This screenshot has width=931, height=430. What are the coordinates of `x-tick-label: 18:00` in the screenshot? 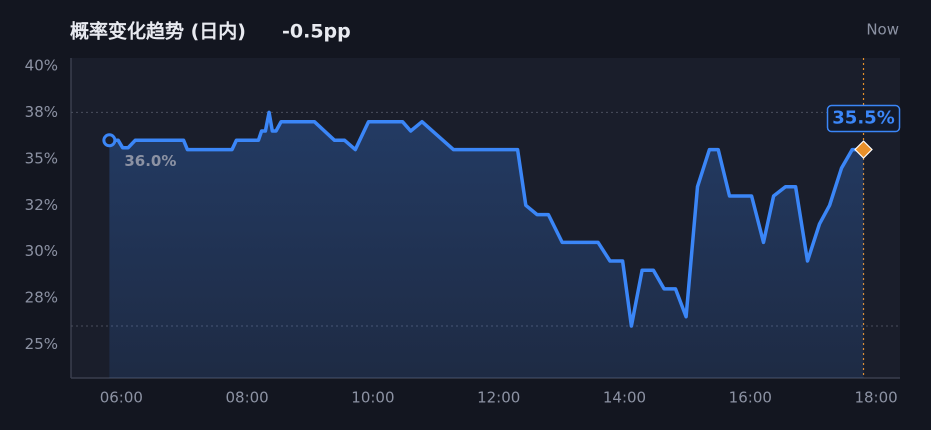 It's located at (875, 398).